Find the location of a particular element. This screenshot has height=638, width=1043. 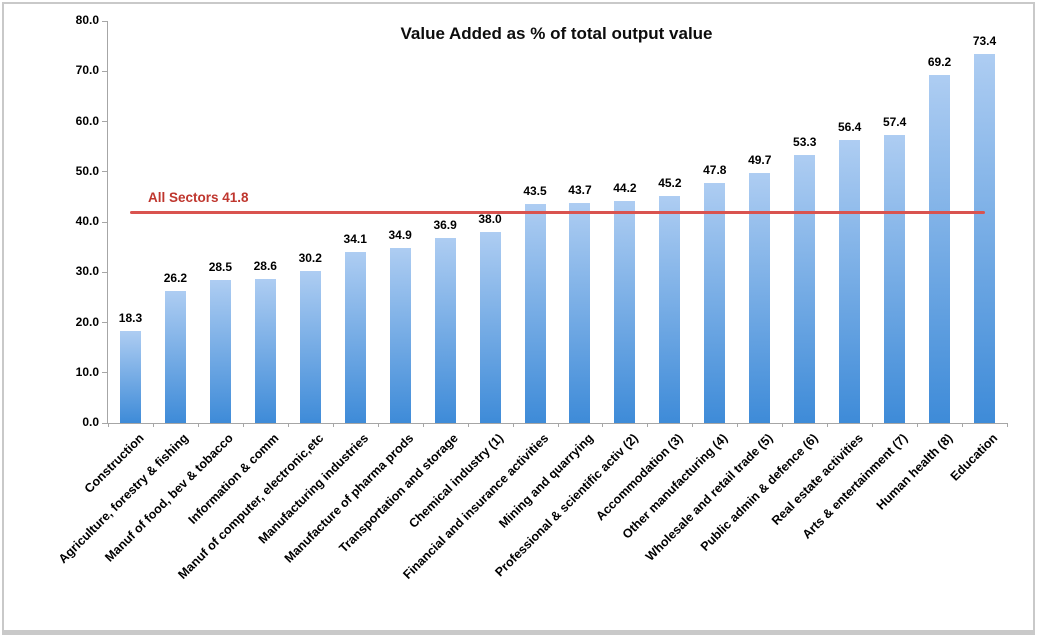

bar-value-label: 38.0 is located at coordinates (490, 219).